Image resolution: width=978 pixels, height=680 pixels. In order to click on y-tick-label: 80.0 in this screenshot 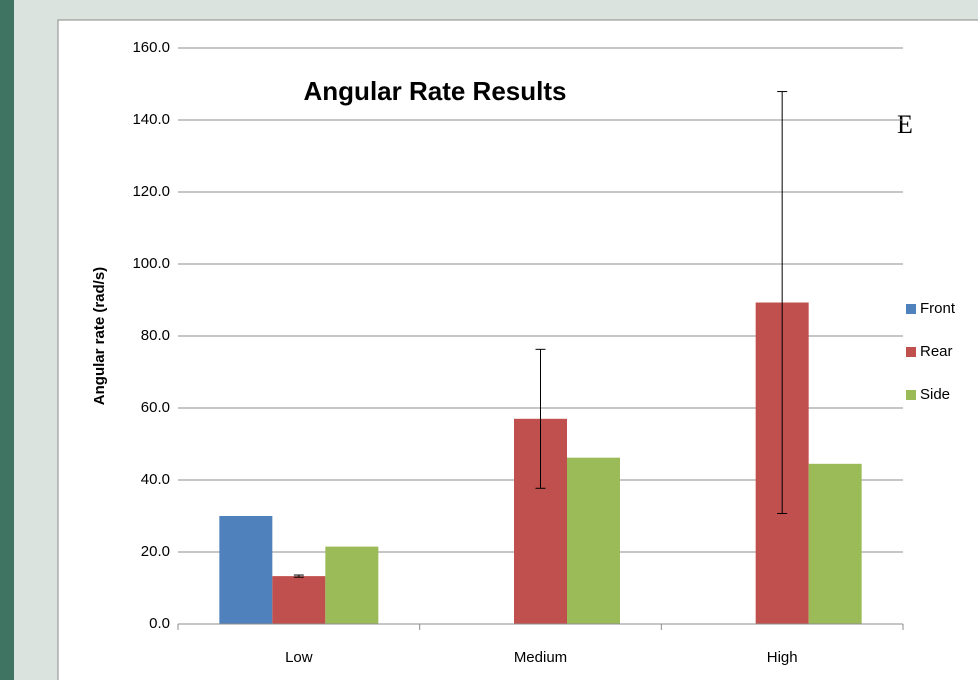, I will do `click(155, 335)`.